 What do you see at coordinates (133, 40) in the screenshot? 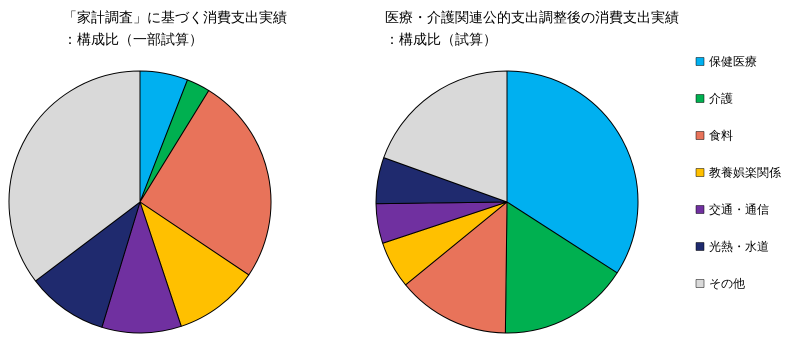
I see `chart-subtitle: ：構成比（一部試算）` at bounding box center [133, 40].